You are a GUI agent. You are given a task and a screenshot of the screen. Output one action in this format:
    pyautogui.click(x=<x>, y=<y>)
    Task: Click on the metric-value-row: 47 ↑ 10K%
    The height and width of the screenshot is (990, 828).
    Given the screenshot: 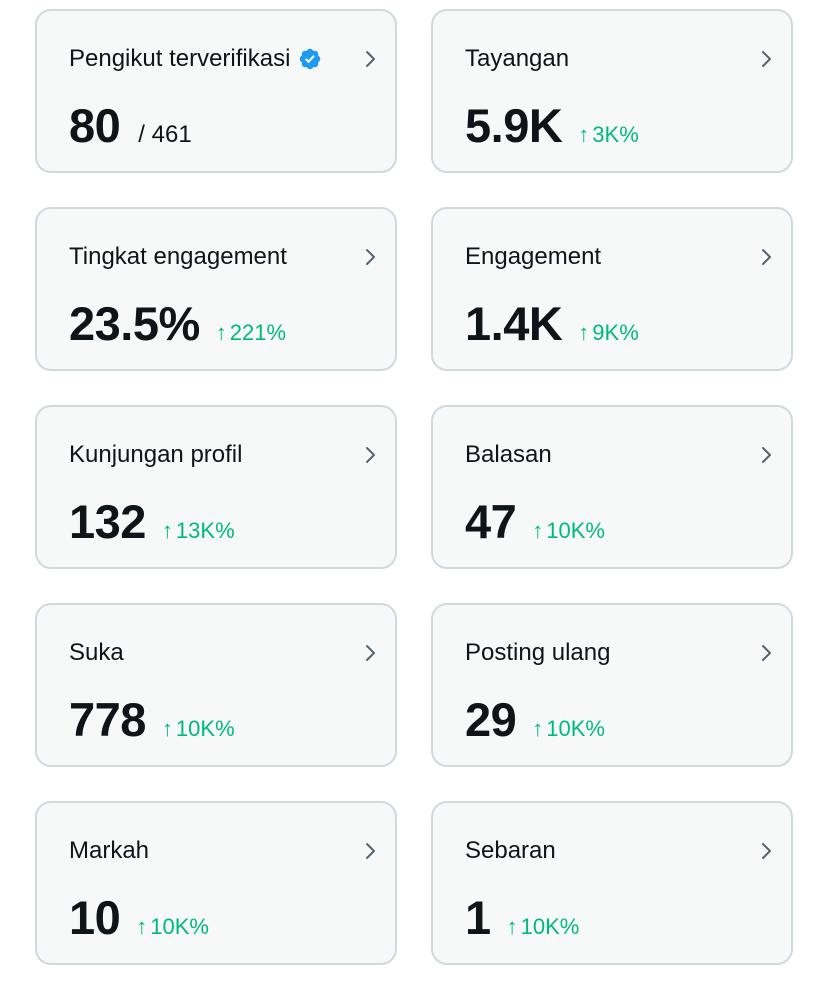 What is the action you would take?
    pyautogui.click(x=535, y=522)
    